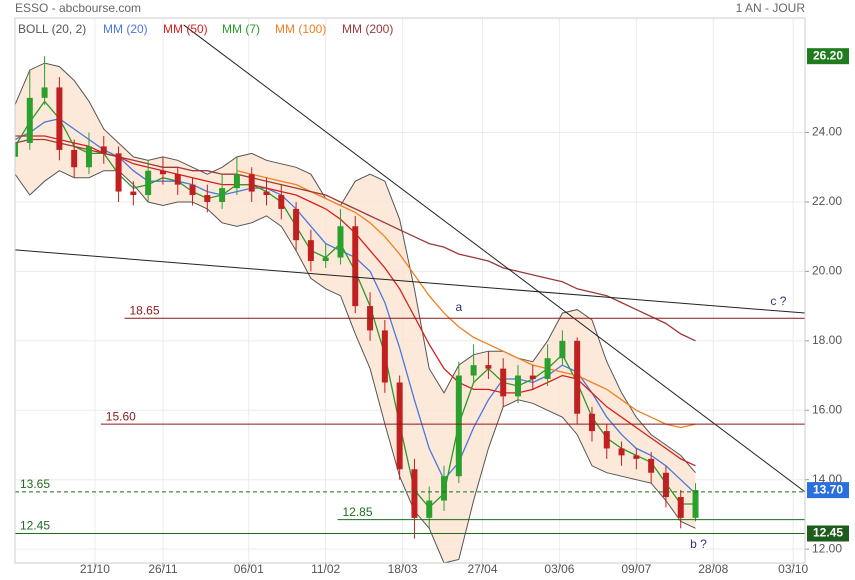 This screenshot has width=855, height=580. What do you see at coordinates (827, 340) in the screenshot?
I see `y-tick-label: 18.00` at bounding box center [827, 340].